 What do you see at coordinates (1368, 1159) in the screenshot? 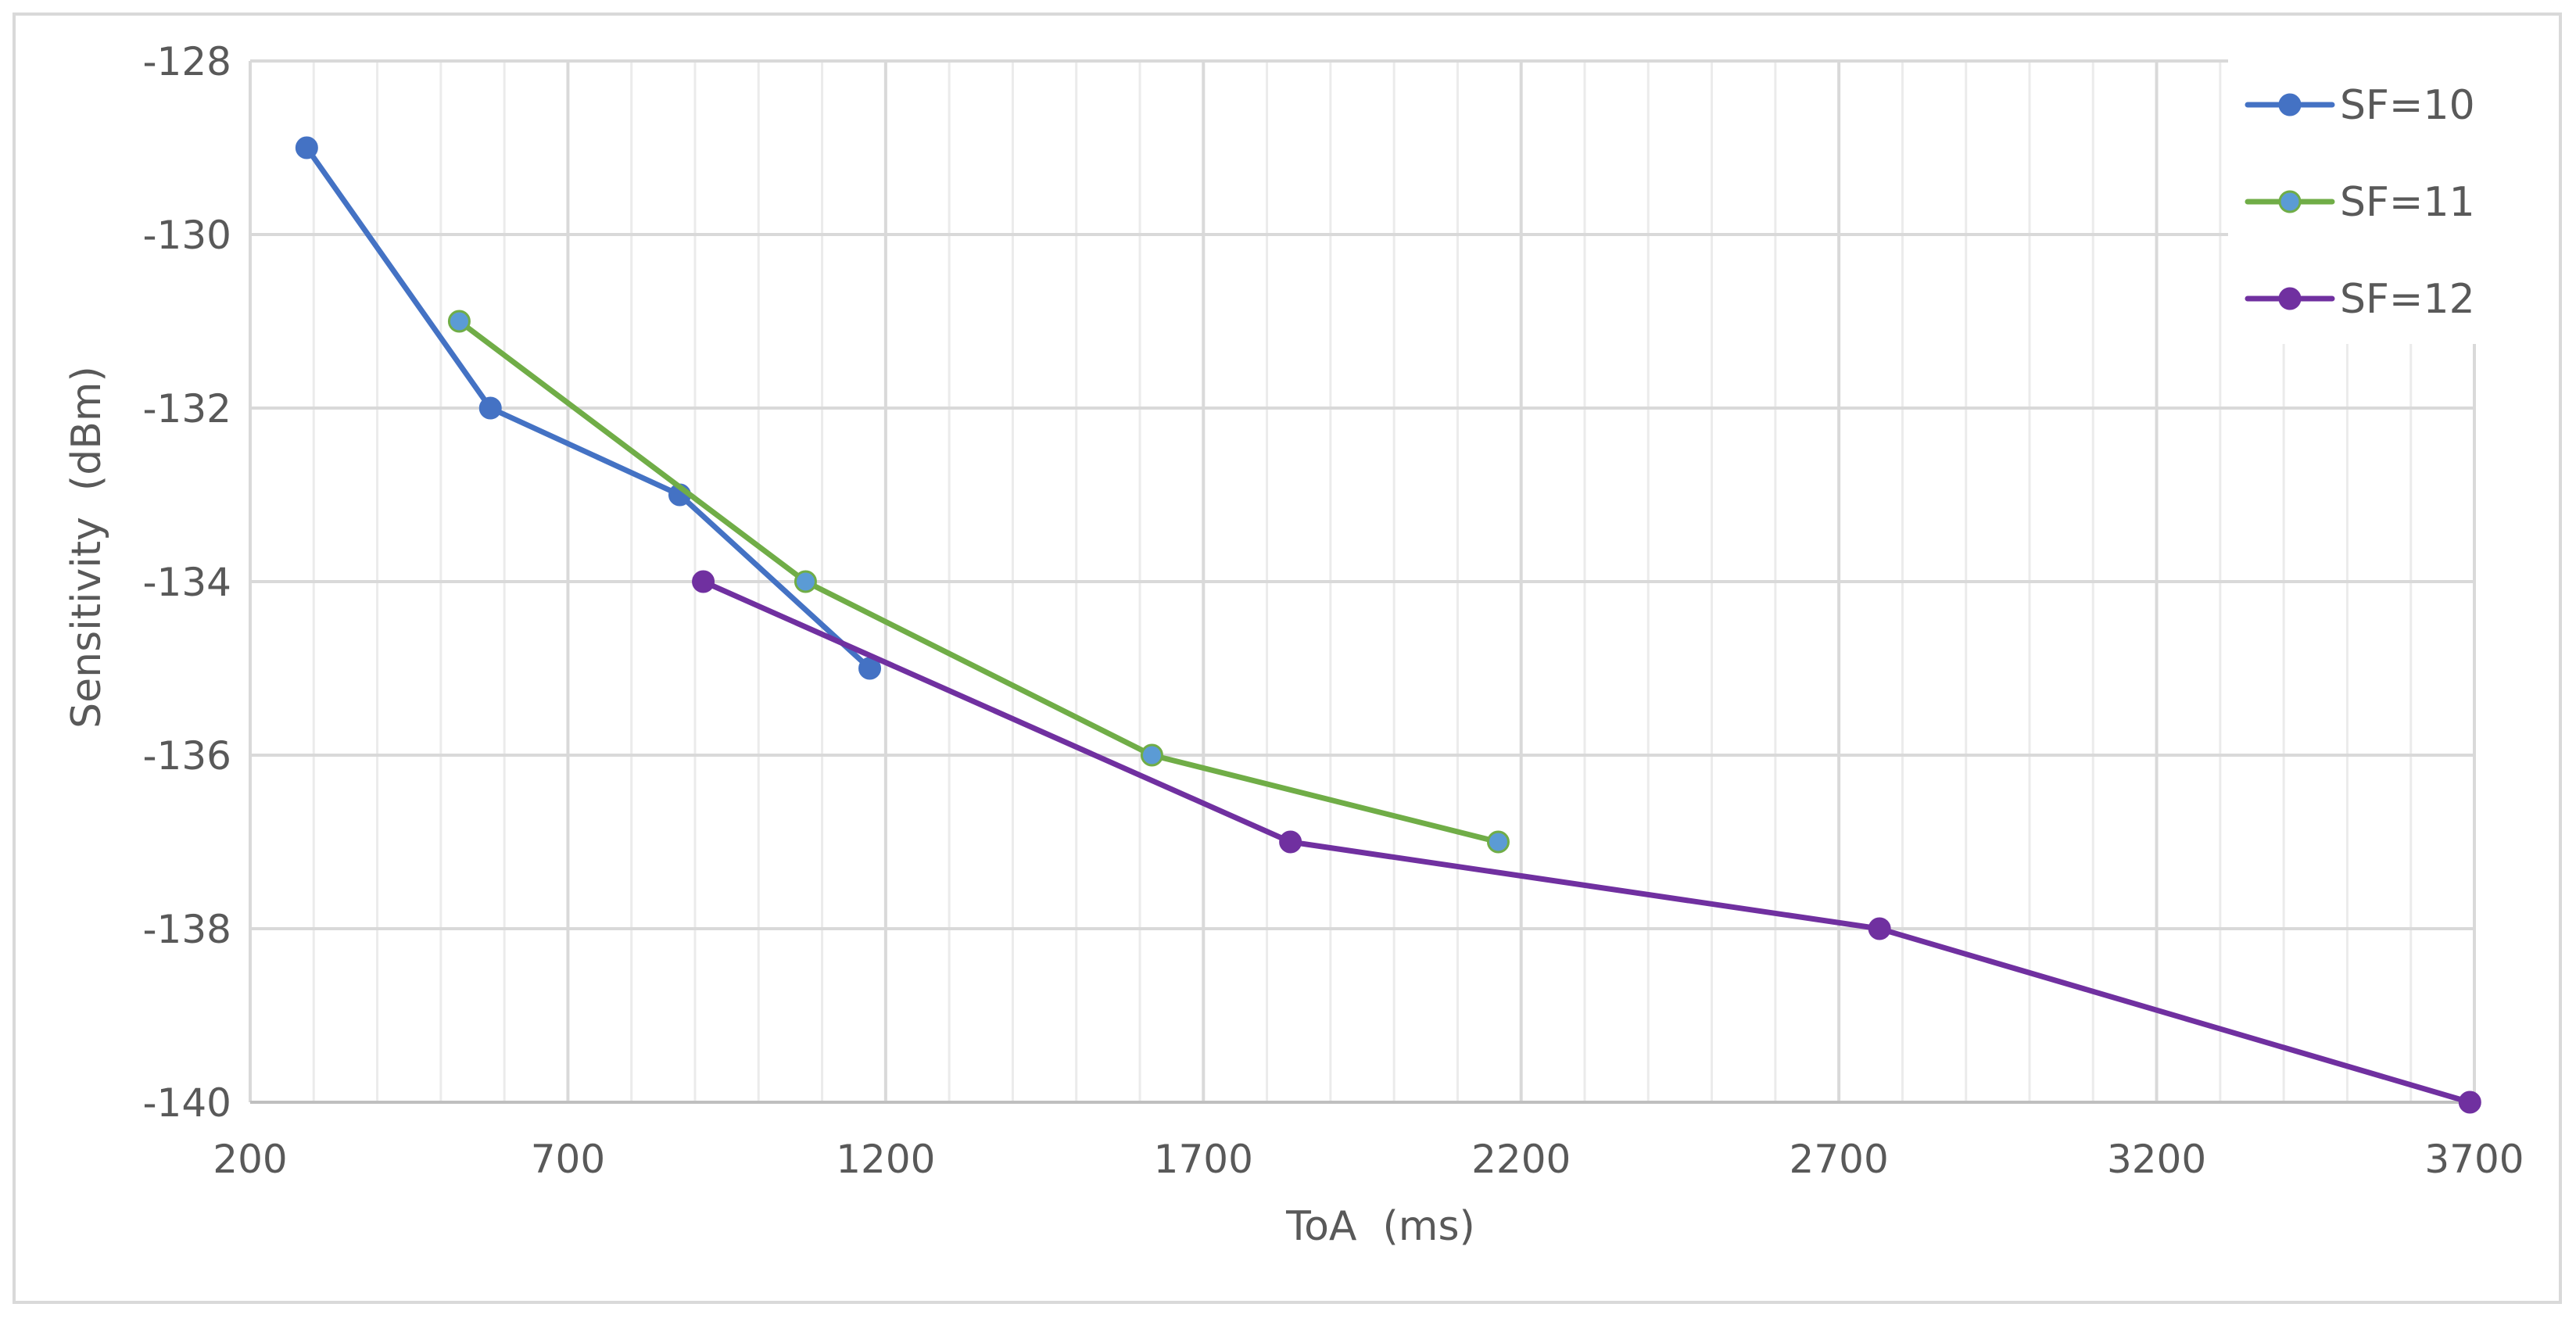
I see `x-axis-ticks: 200 700 1200 1700 2200 2700 3200 3700` at bounding box center [1368, 1159].